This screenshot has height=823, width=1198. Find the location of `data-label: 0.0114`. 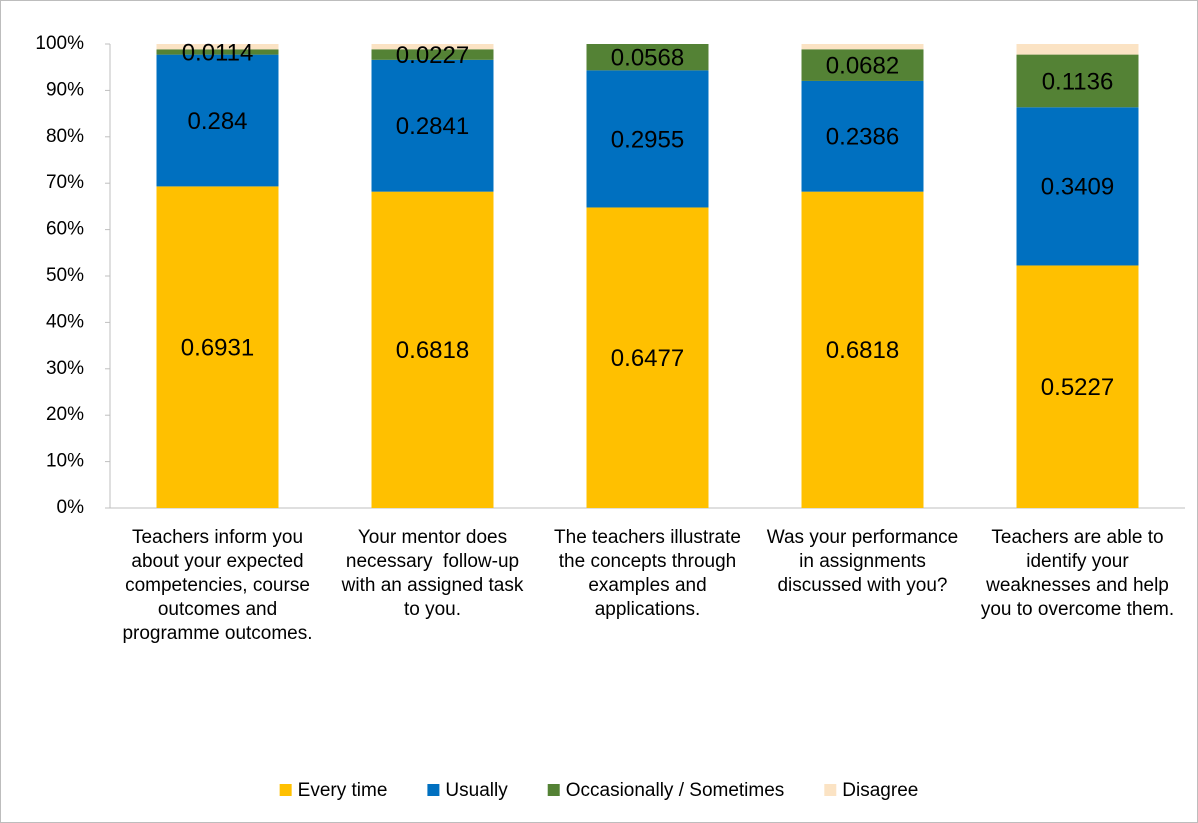

data-label: 0.0114 is located at coordinates (218, 52).